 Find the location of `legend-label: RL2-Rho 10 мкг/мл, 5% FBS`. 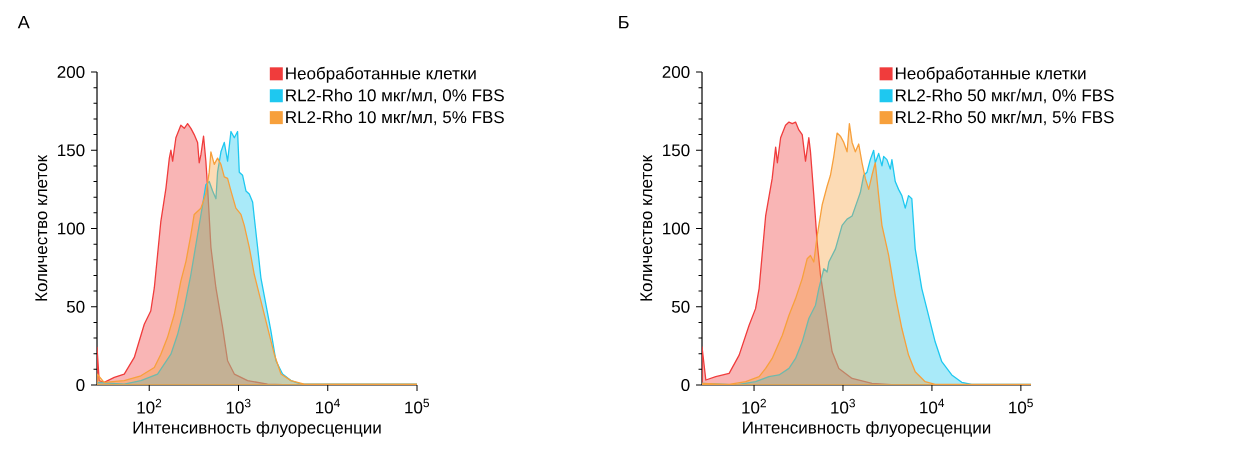

legend-label: RL2-Rho 10 мкг/мл, 5% FBS is located at coordinates (395, 118).